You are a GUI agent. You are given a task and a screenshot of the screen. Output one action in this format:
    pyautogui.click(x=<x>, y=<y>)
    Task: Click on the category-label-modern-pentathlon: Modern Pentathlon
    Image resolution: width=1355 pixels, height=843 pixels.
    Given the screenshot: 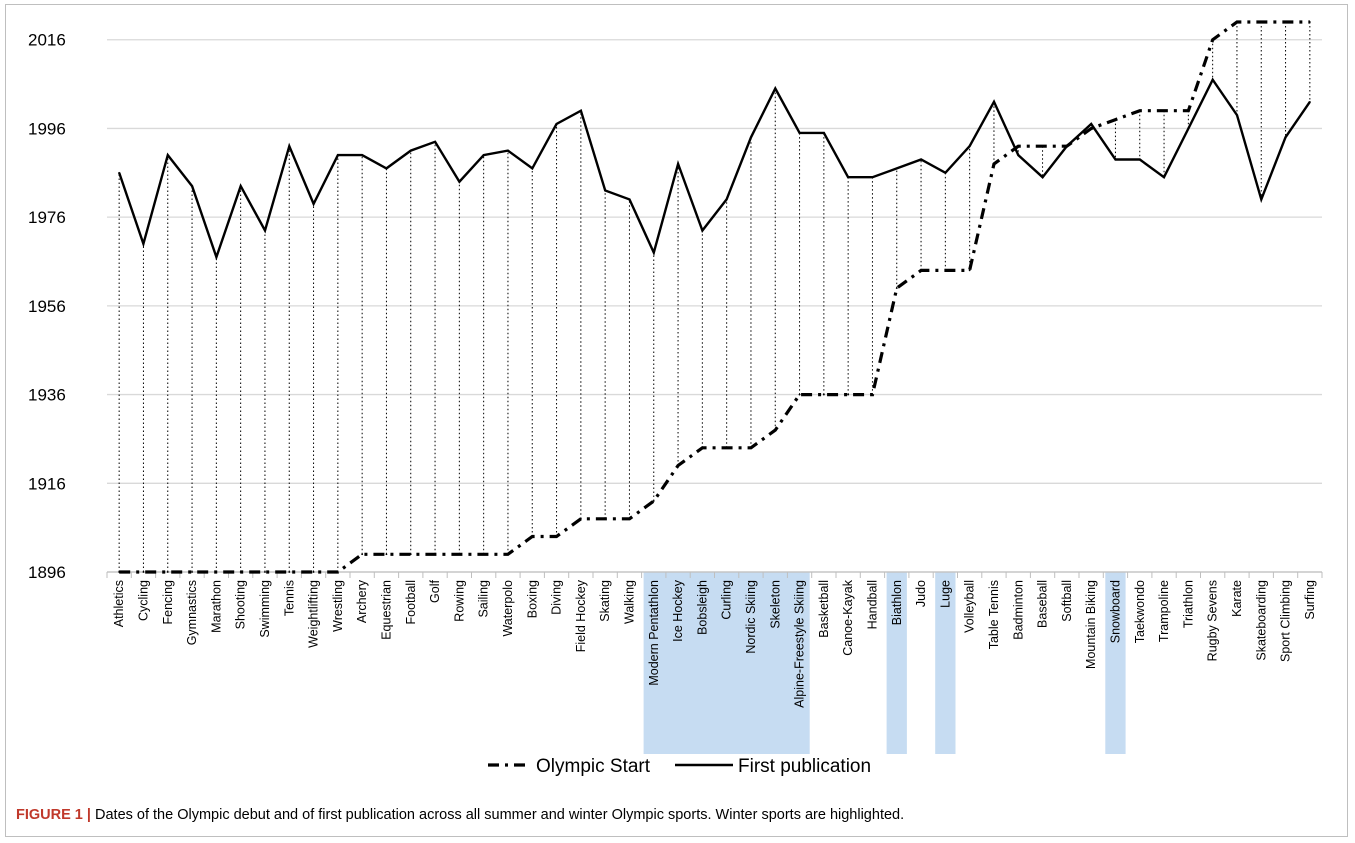 What is the action you would take?
    pyautogui.click(x=654, y=633)
    